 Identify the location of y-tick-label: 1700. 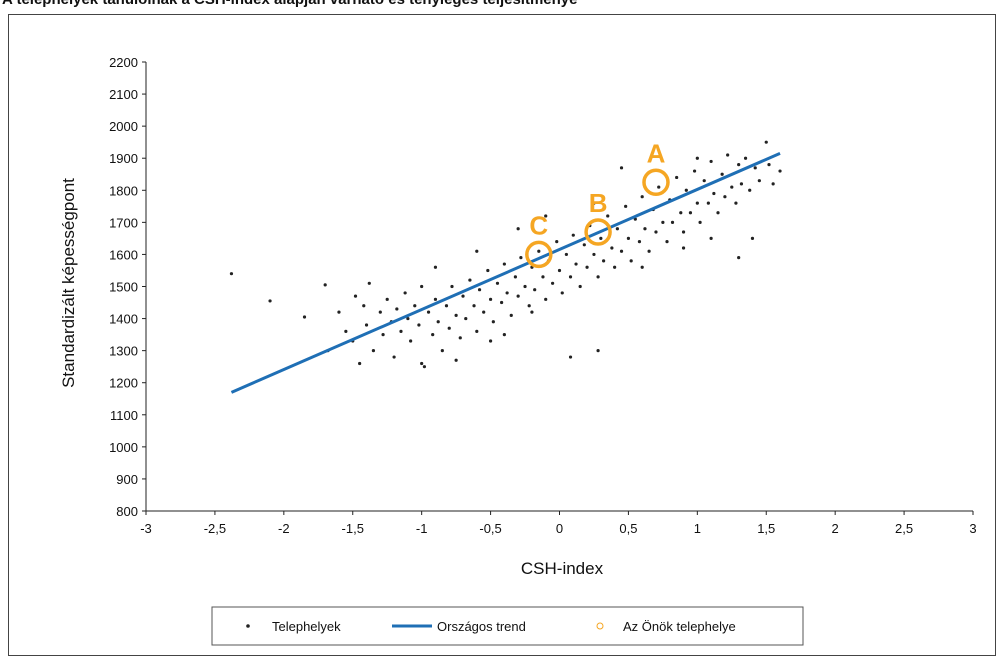
(123, 222).